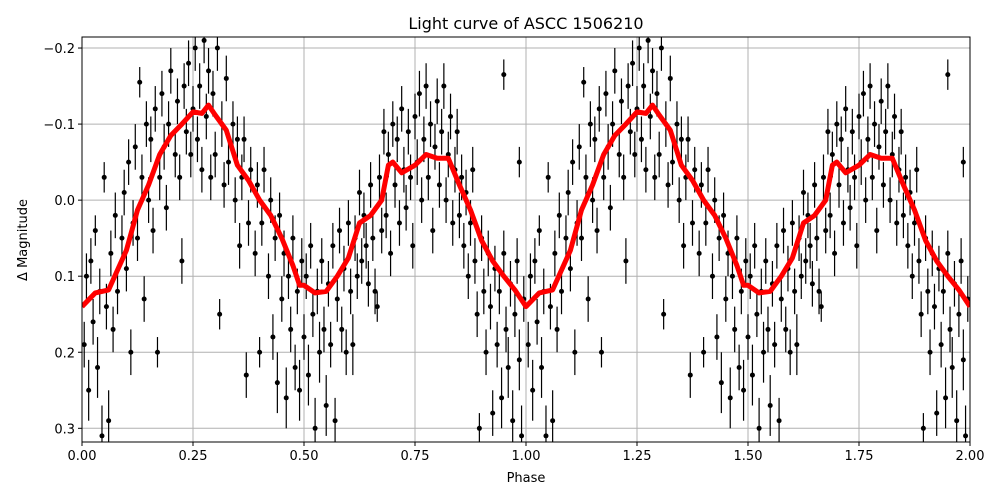 This screenshot has width=1000, height=504. What do you see at coordinates (525, 23) in the screenshot?
I see `chart-title: Light curve of ASCC 1506210` at bounding box center [525, 23].